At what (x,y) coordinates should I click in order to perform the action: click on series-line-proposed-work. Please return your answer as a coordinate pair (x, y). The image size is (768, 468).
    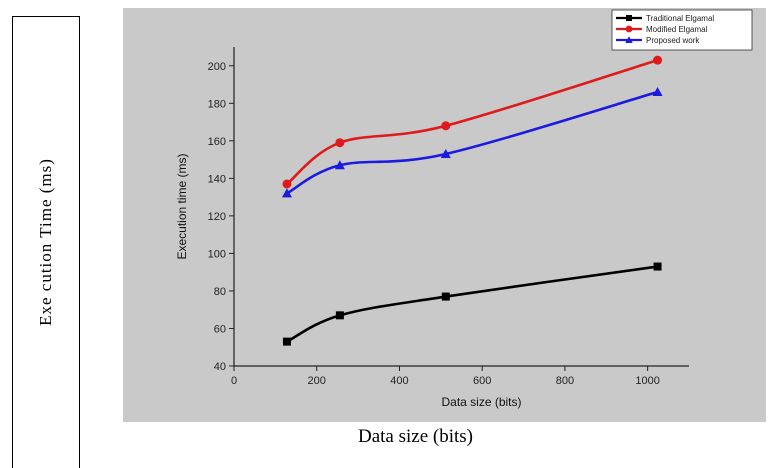
    Looking at the image, I should click on (472, 142).